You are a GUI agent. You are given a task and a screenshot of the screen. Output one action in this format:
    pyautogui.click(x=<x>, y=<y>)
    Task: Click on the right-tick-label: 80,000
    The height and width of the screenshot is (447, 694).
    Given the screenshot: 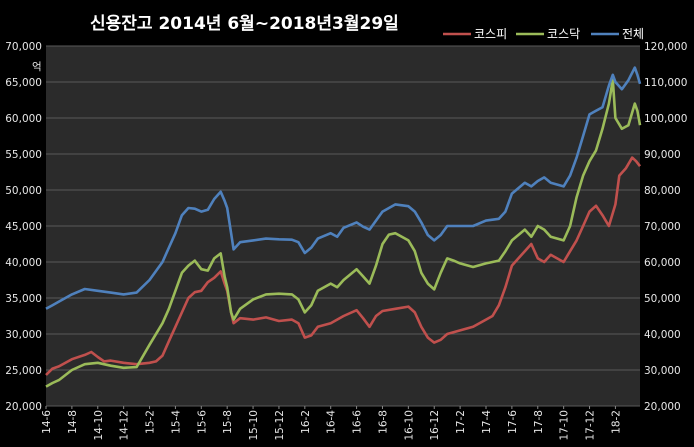 What is the action you would take?
    pyautogui.click(x=662, y=191)
    